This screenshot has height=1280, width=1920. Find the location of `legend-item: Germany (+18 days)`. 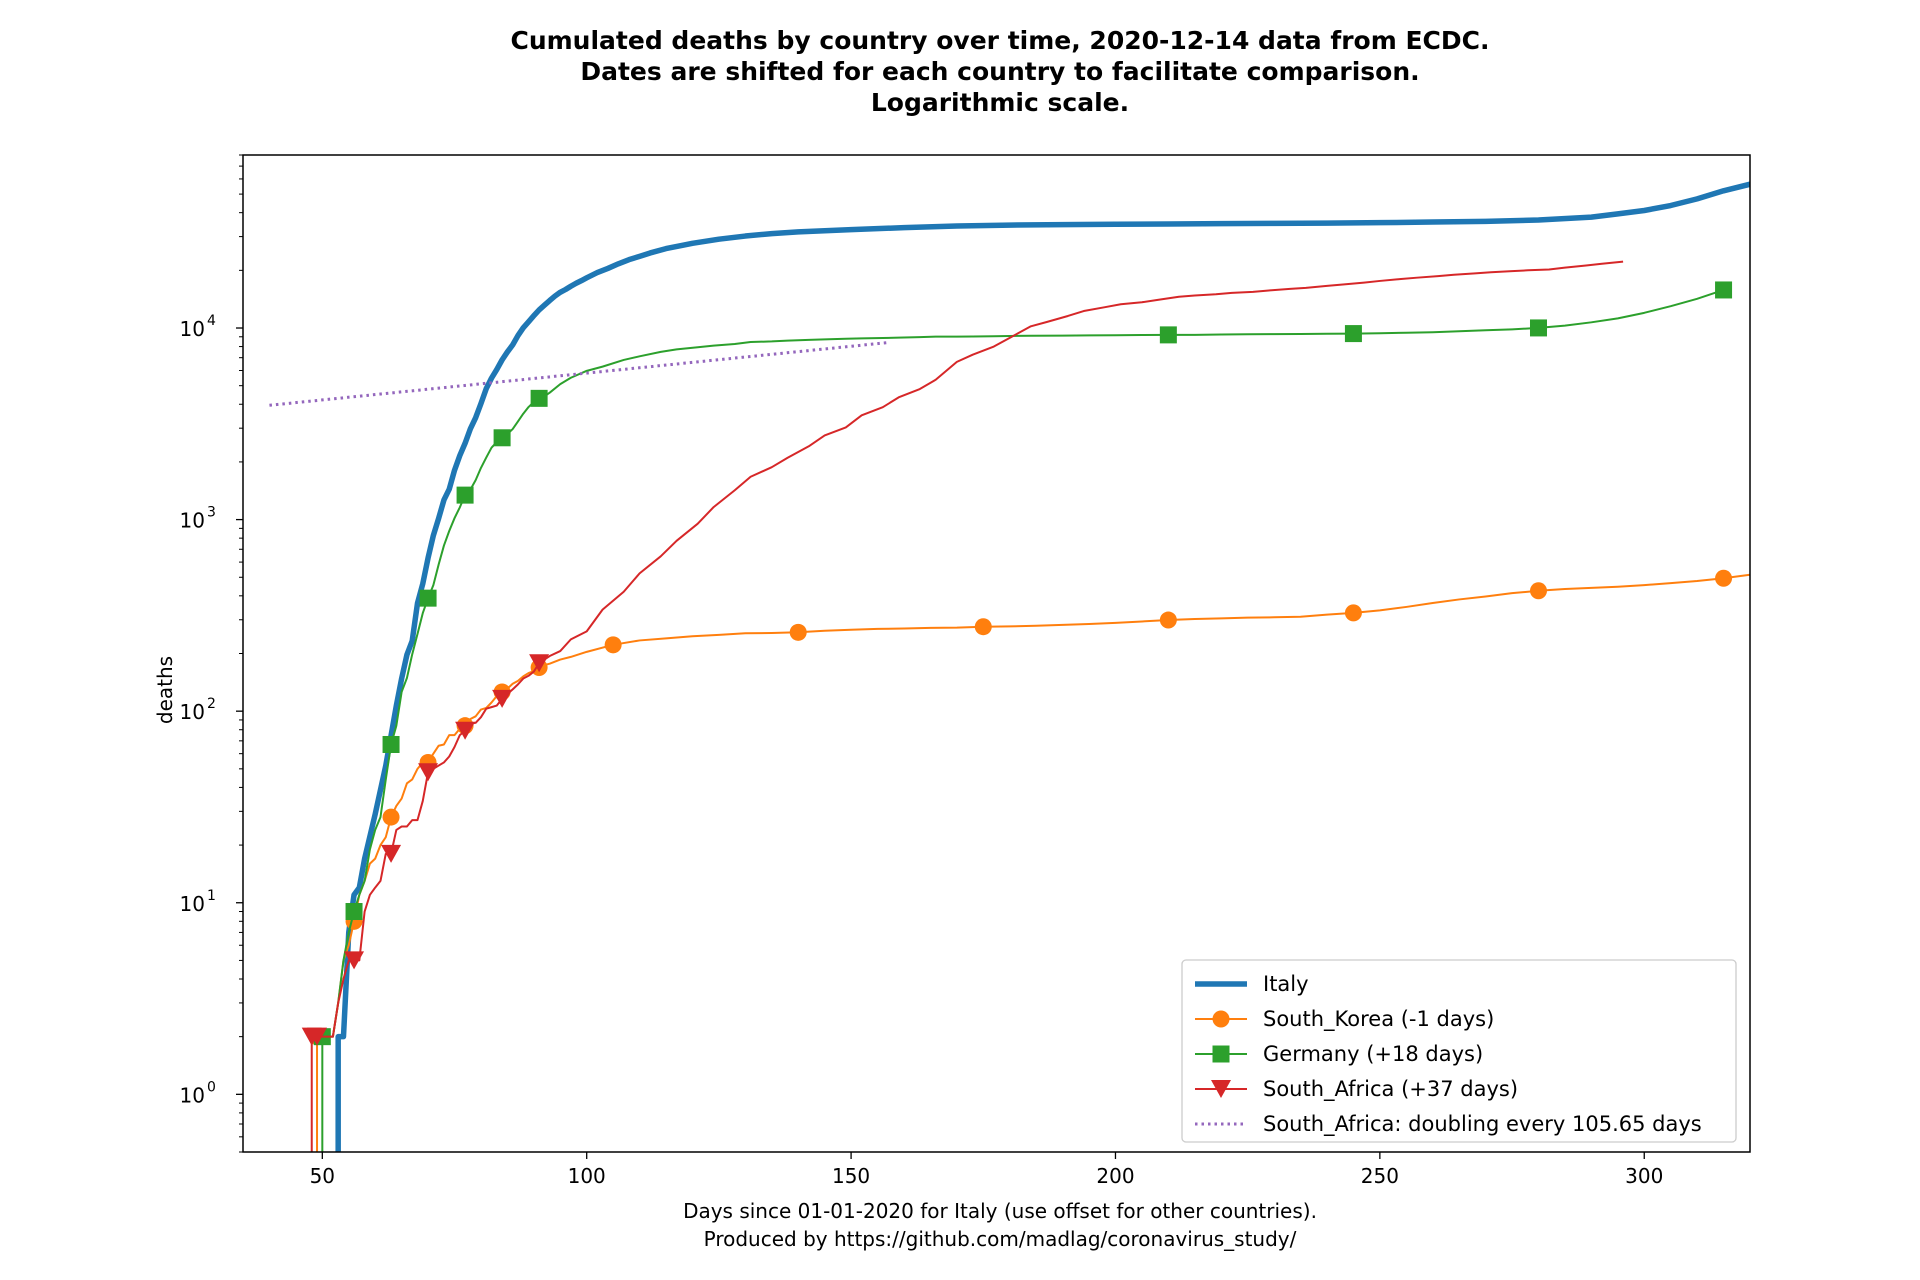

legend-item: Germany (+18 days) is located at coordinates (1339, 1054).